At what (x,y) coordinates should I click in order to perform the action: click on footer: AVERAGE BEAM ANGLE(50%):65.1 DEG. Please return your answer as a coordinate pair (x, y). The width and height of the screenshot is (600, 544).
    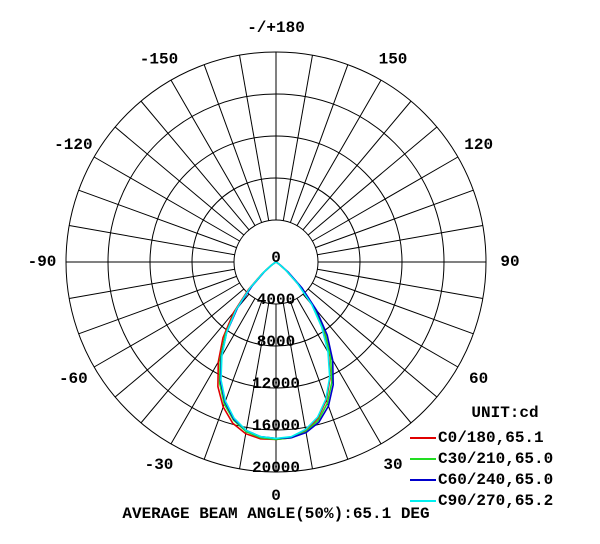
    Looking at the image, I should click on (275, 514).